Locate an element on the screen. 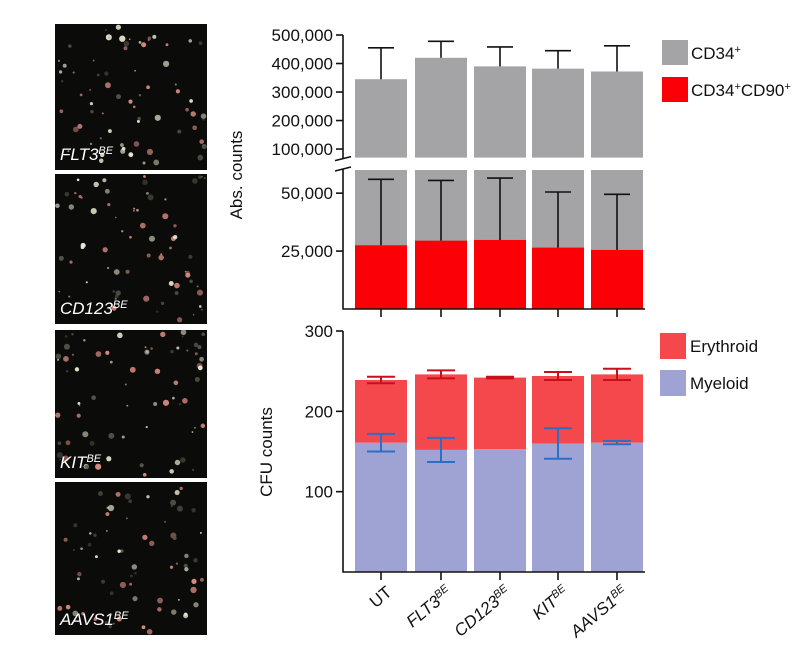  text-part: UT is located at coordinates (381, 597).